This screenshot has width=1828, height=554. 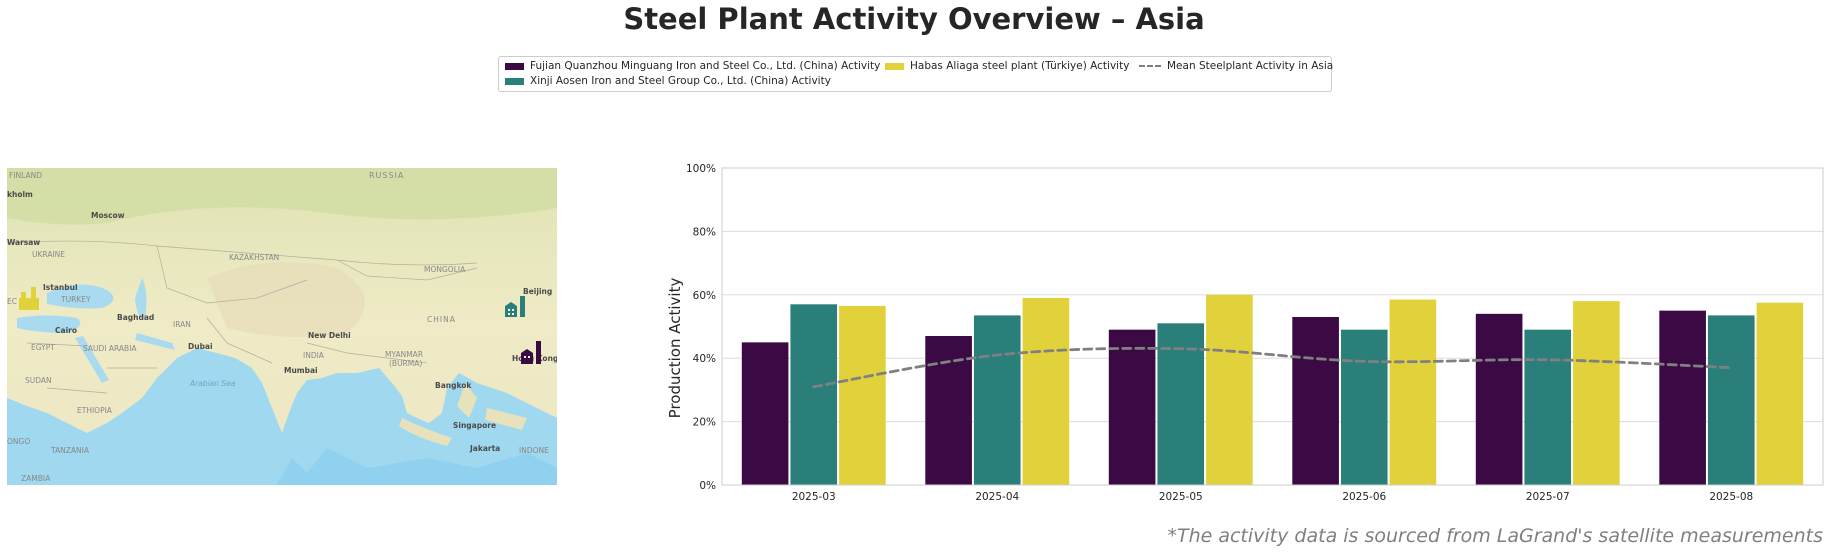 What do you see at coordinates (515, 306) in the screenshot?
I see `factory-icon-xinji` at bounding box center [515, 306].